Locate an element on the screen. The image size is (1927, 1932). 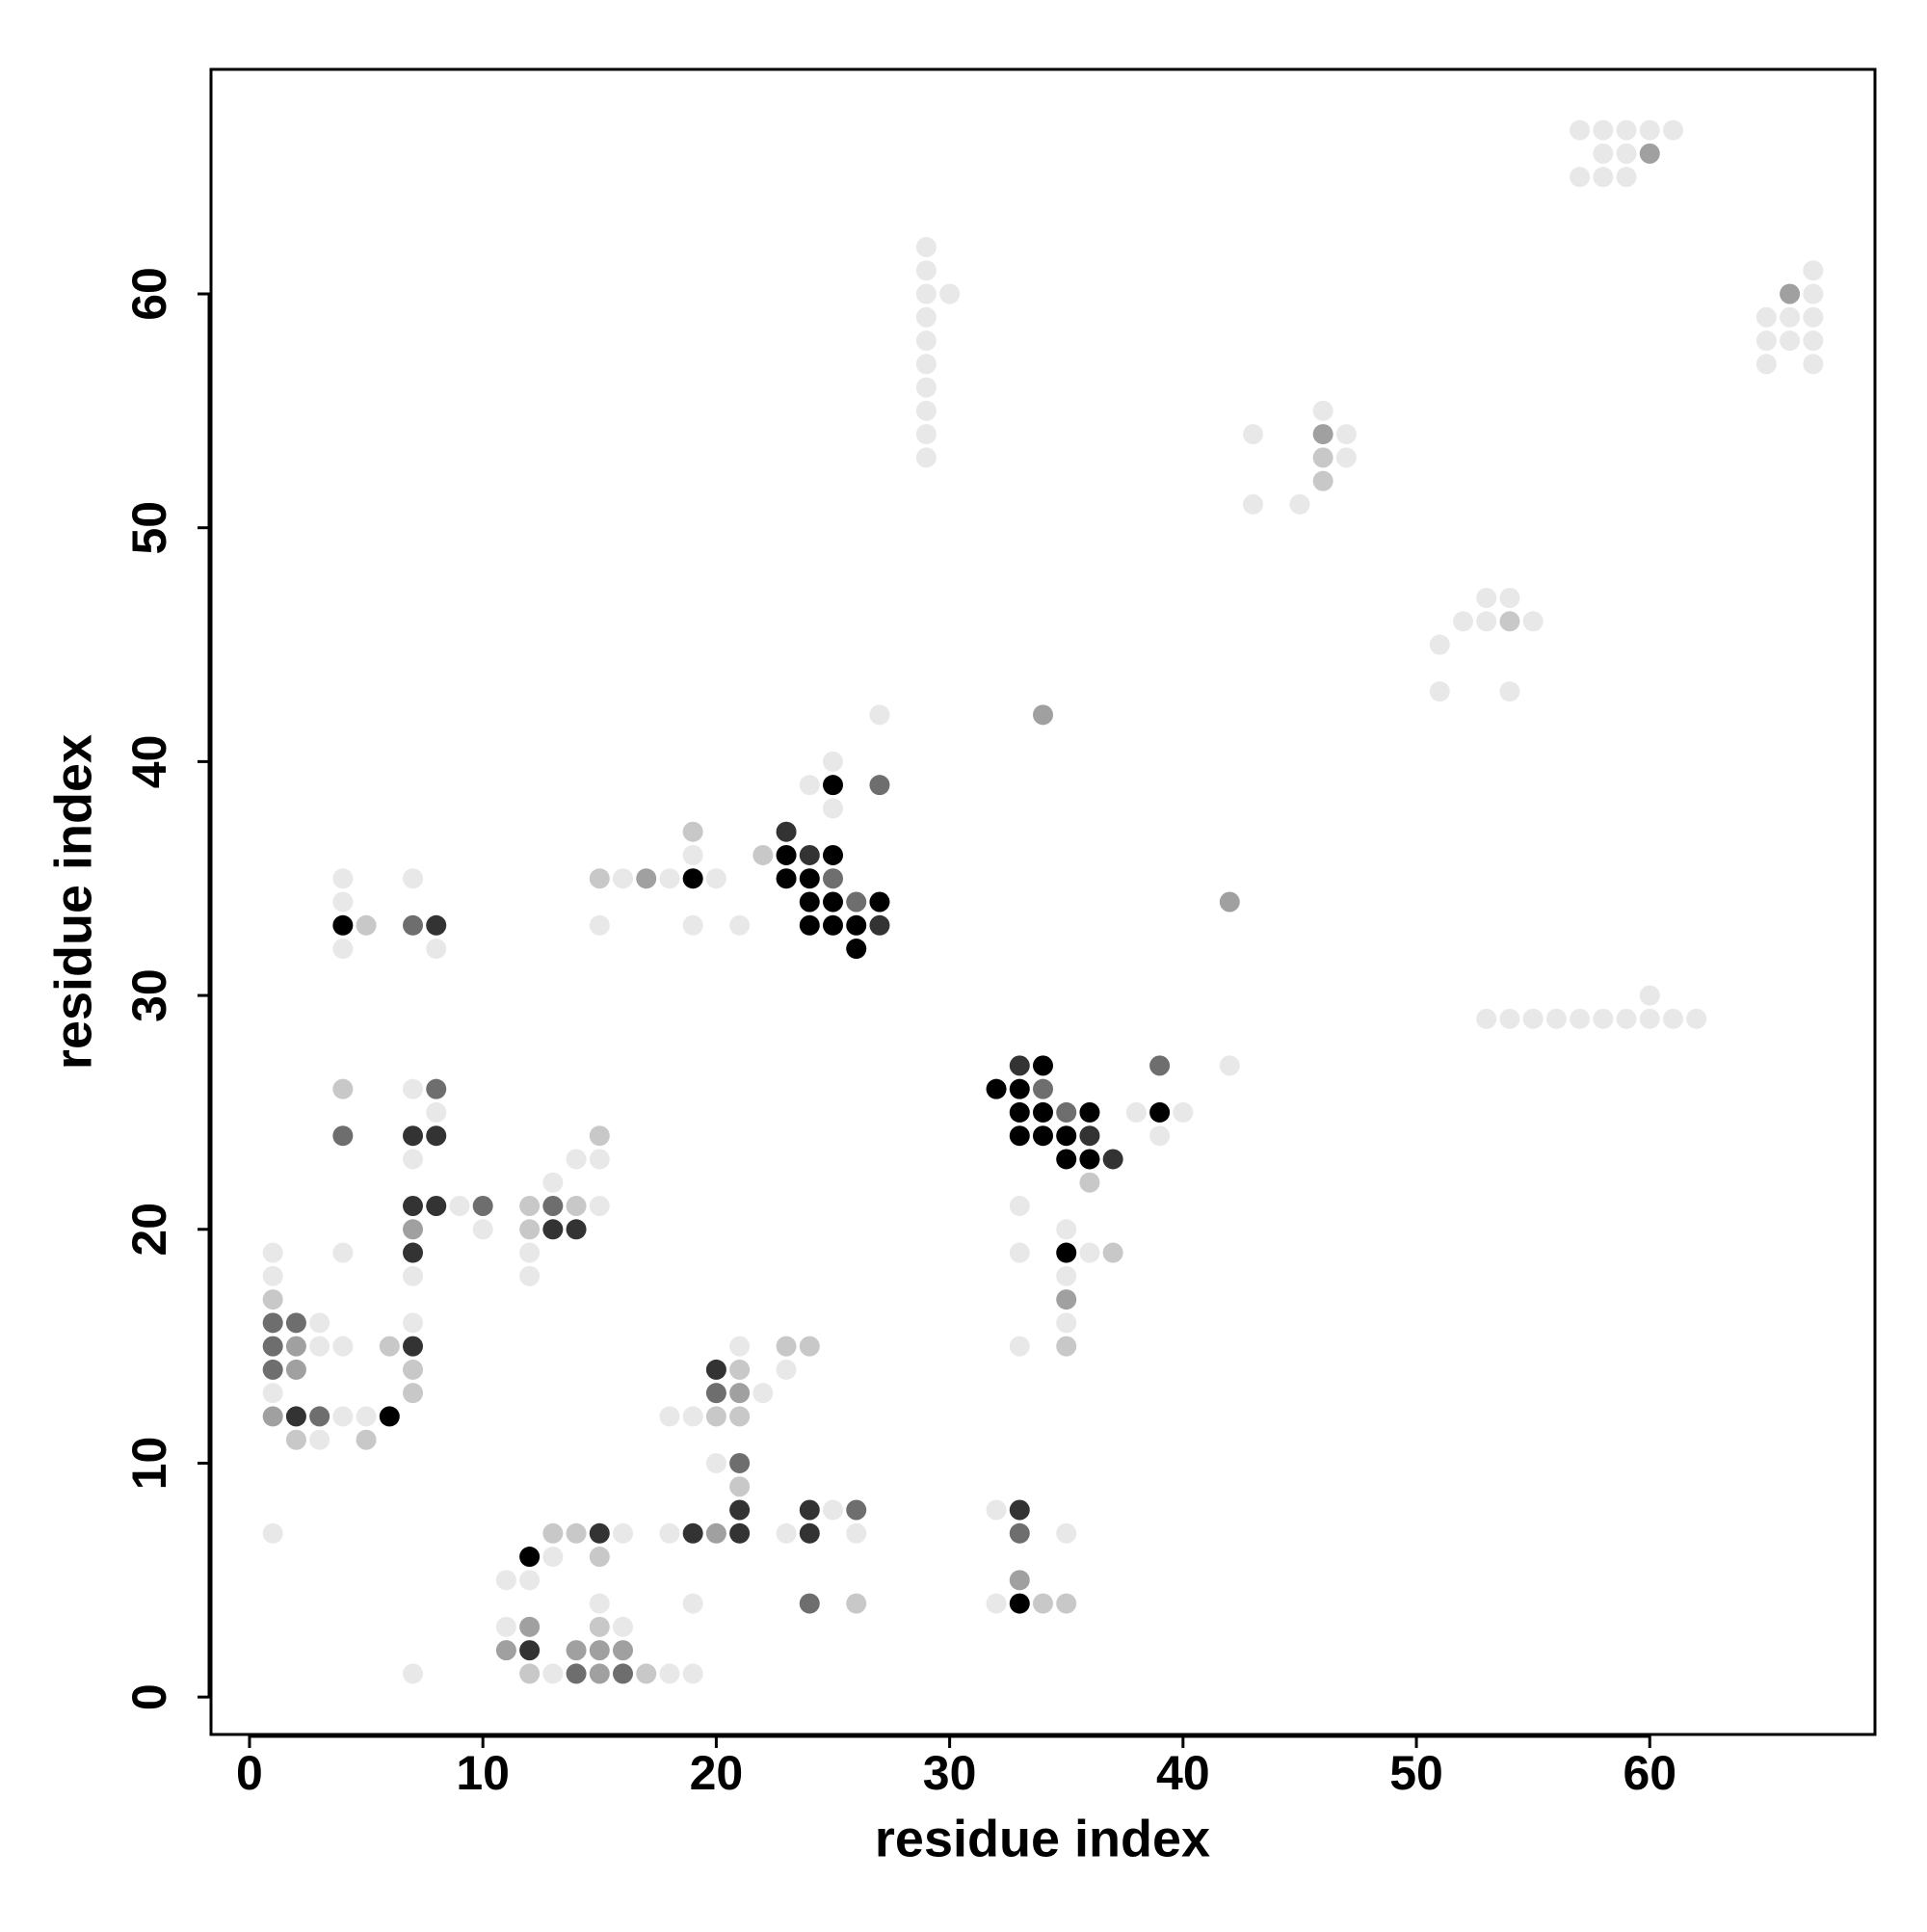
y-tick-label: 60 is located at coordinates (149, 294).